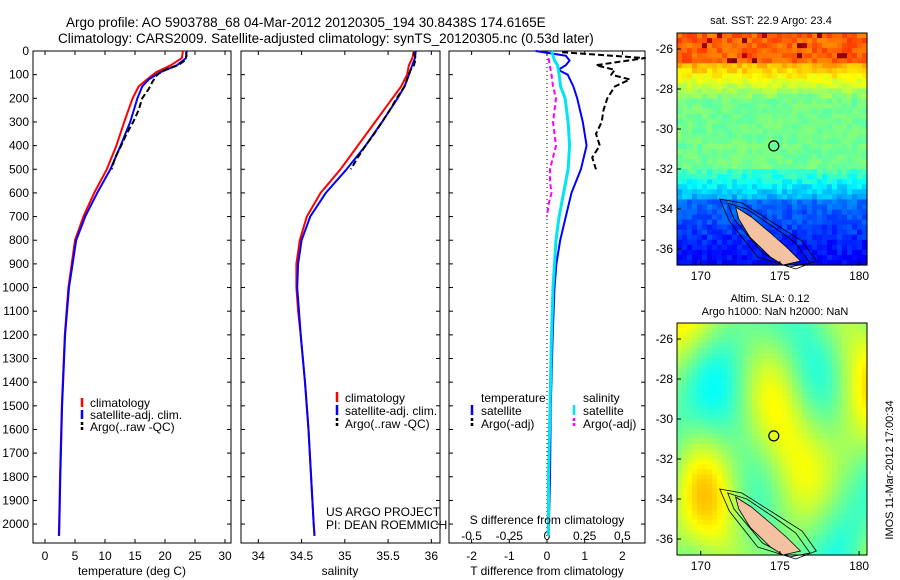 The image size is (900, 580). What do you see at coordinates (149, 111) in the screenshot?
I see `argo-line` at bounding box center [149, 111].